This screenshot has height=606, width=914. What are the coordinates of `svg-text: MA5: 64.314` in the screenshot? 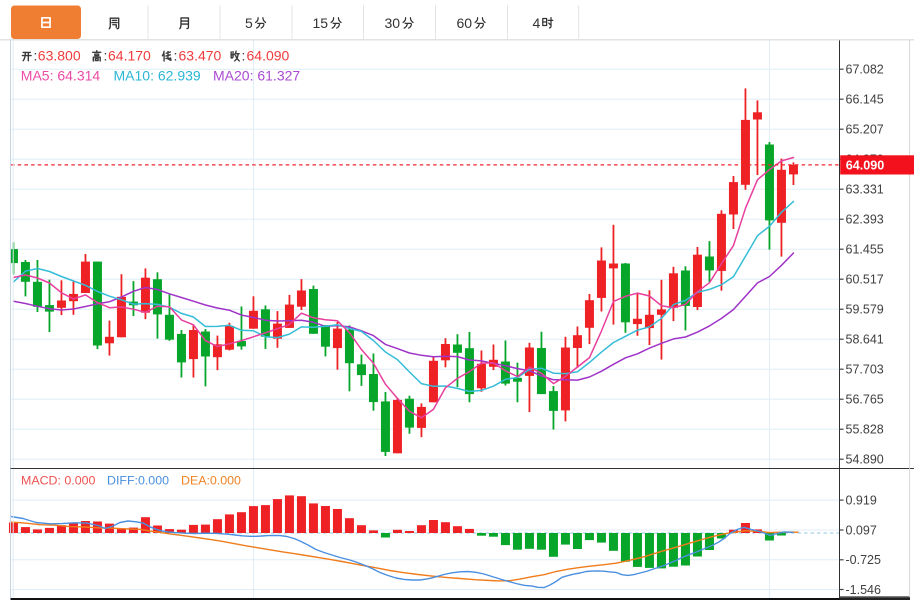 It's located at (61, 76).